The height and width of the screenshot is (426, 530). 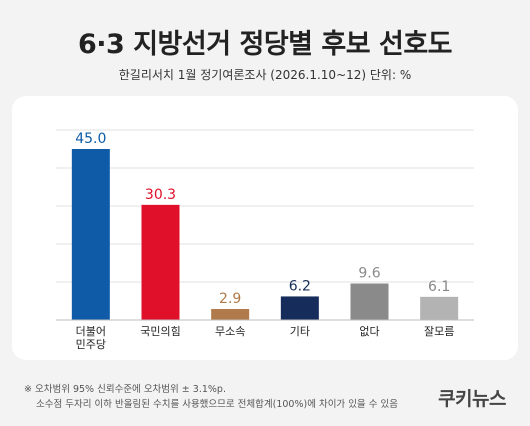 What do you see at coordinates (91, 344) in the screenshot?
I see `category-label-0-1: 민주당` at bounding box center [91, 344].